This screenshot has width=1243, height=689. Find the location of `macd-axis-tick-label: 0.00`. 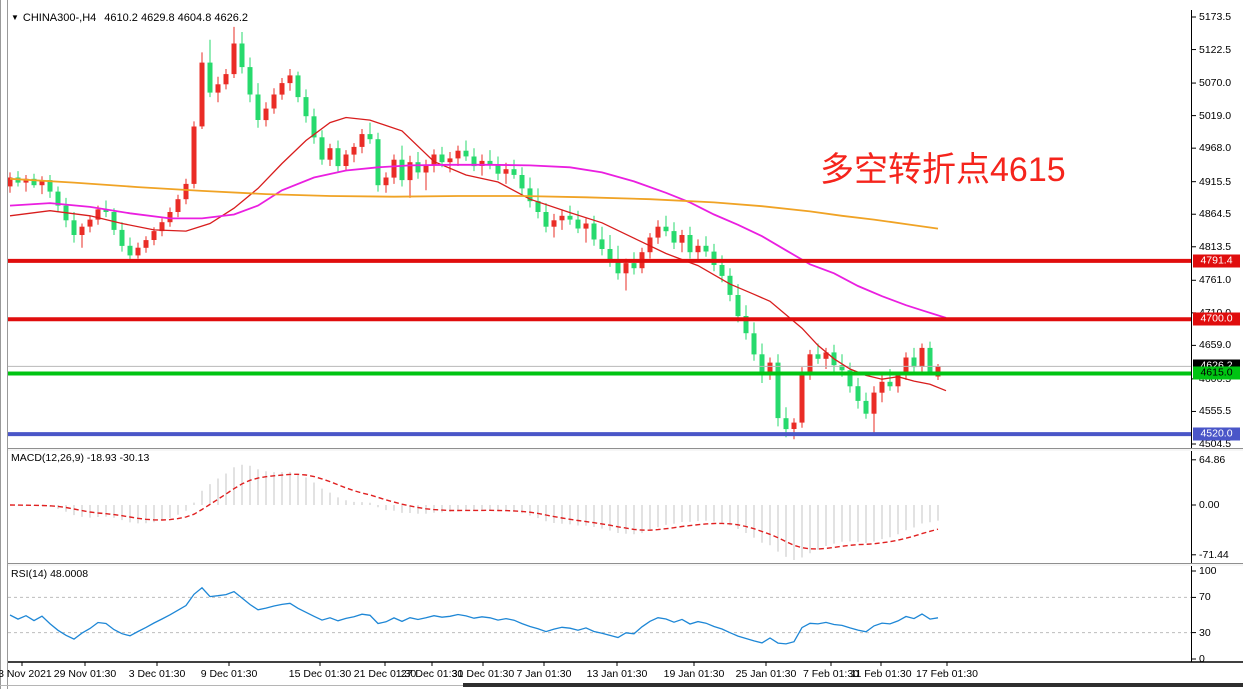

macd-axis-tick-label: 0.00 is located at coordinates (1209, 505).